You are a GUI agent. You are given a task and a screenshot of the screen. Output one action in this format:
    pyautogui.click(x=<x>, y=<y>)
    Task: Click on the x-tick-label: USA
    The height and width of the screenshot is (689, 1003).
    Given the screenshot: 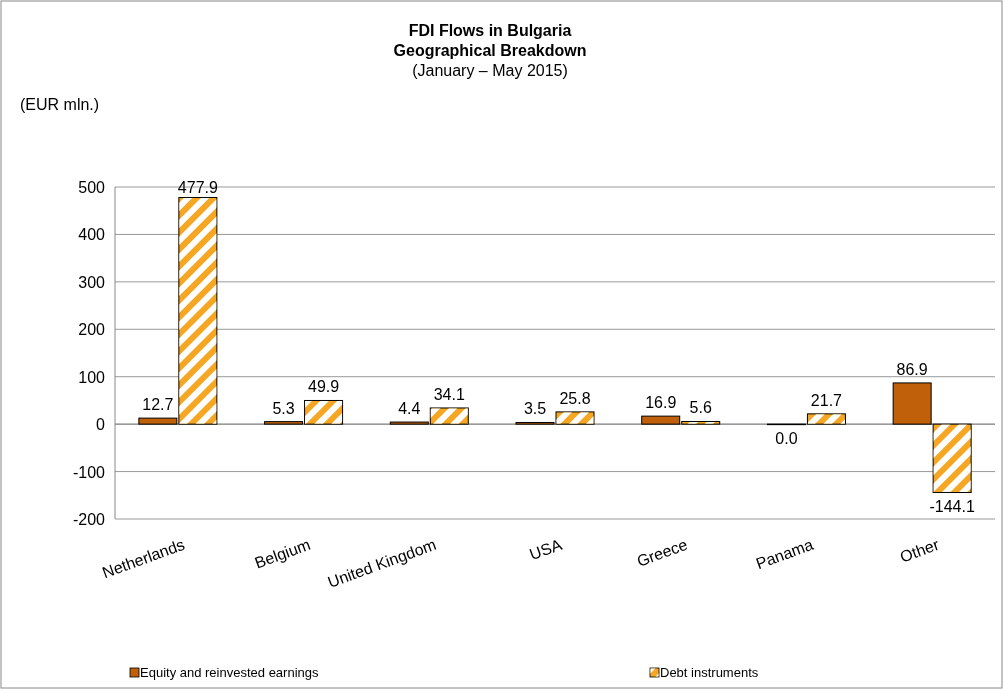 What is the action you would take?
    pyautogui.click(x=546, y=549)
    